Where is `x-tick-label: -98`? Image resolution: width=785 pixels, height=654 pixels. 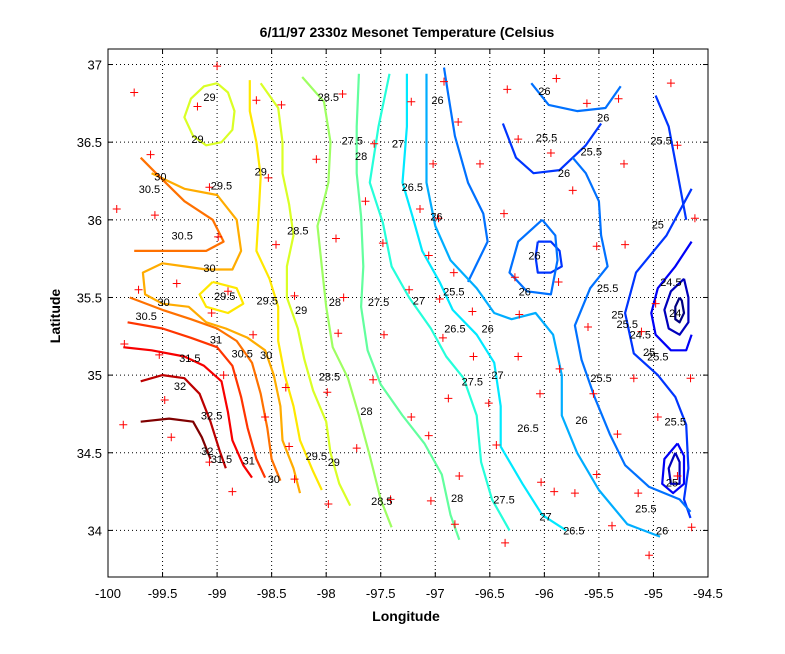 x-tick-label: -98 is located at coordinates (326, 593).